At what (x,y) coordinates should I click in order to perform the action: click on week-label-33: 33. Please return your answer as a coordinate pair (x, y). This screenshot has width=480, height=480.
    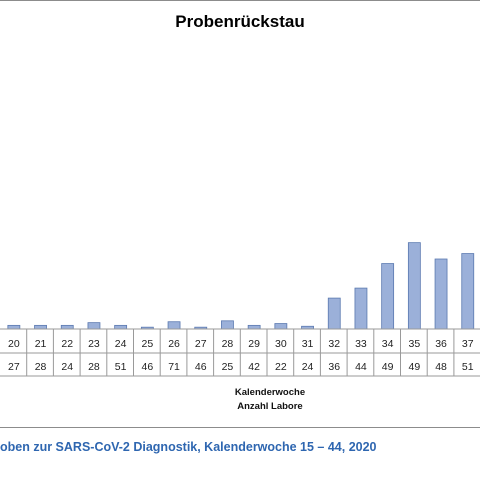
    Looking at the image, I should click on (361, 344).